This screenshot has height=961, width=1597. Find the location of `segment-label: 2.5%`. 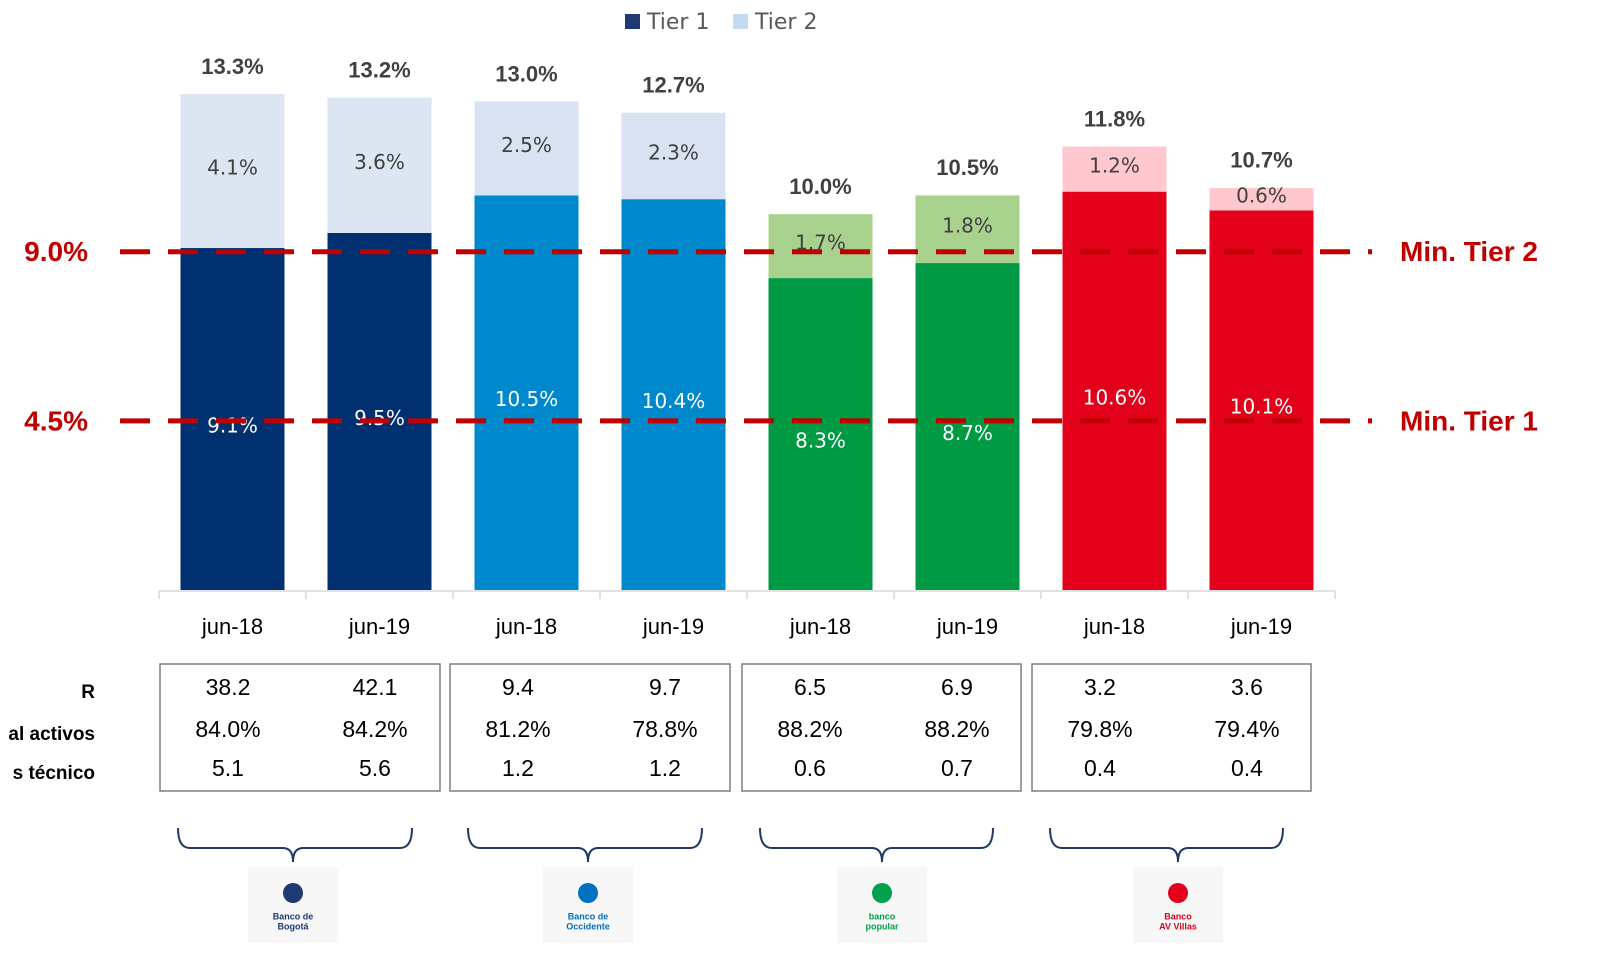

segment-label: 2.5% is located at coordinates (526, 145).